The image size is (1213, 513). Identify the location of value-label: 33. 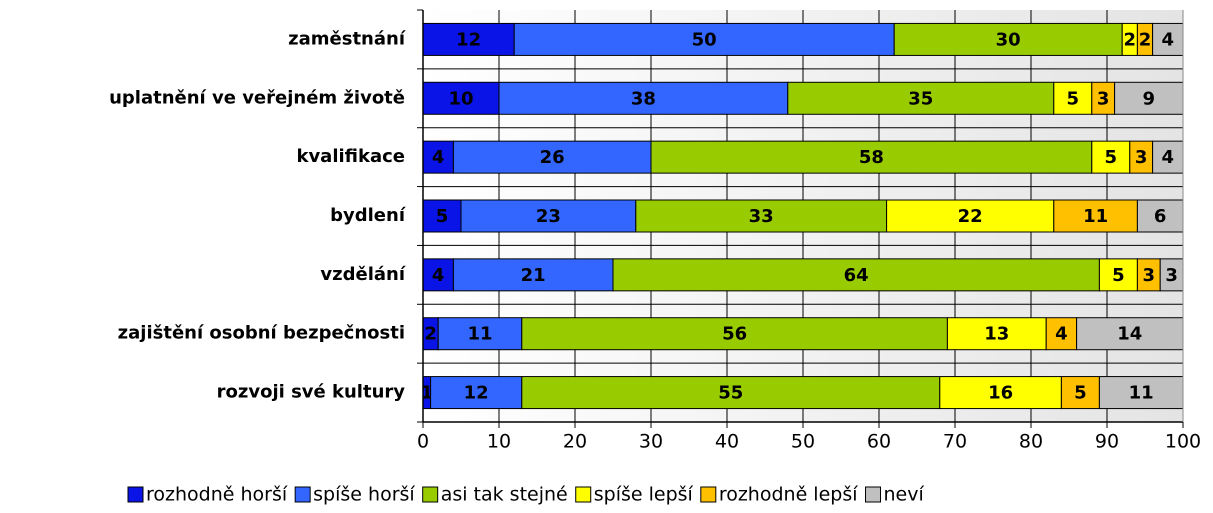
(761, 216).